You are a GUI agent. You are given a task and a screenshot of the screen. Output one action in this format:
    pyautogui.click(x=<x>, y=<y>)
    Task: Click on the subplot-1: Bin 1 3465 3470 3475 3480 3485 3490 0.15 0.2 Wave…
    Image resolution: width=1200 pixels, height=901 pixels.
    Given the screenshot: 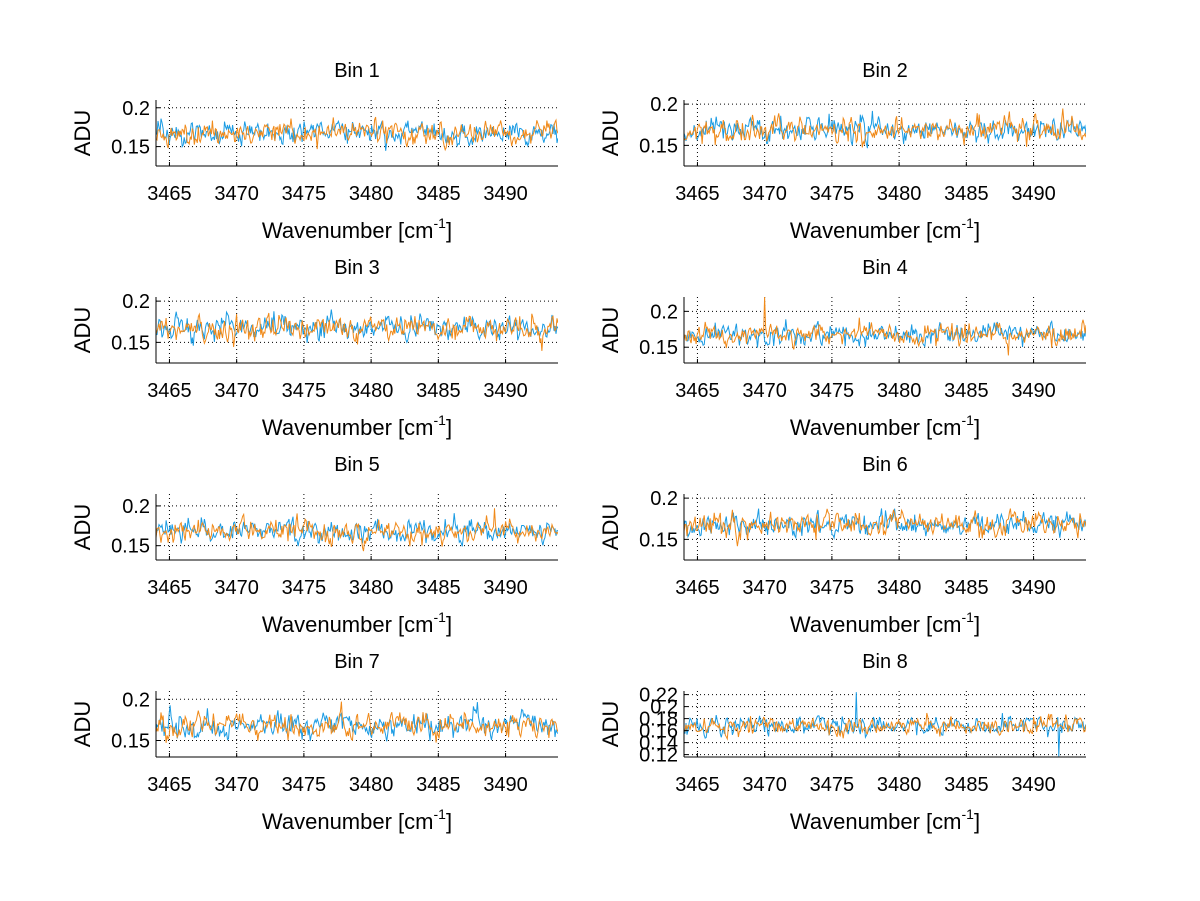 What is the action you would take?
    pyautogui.click(x=314, y=151)
    